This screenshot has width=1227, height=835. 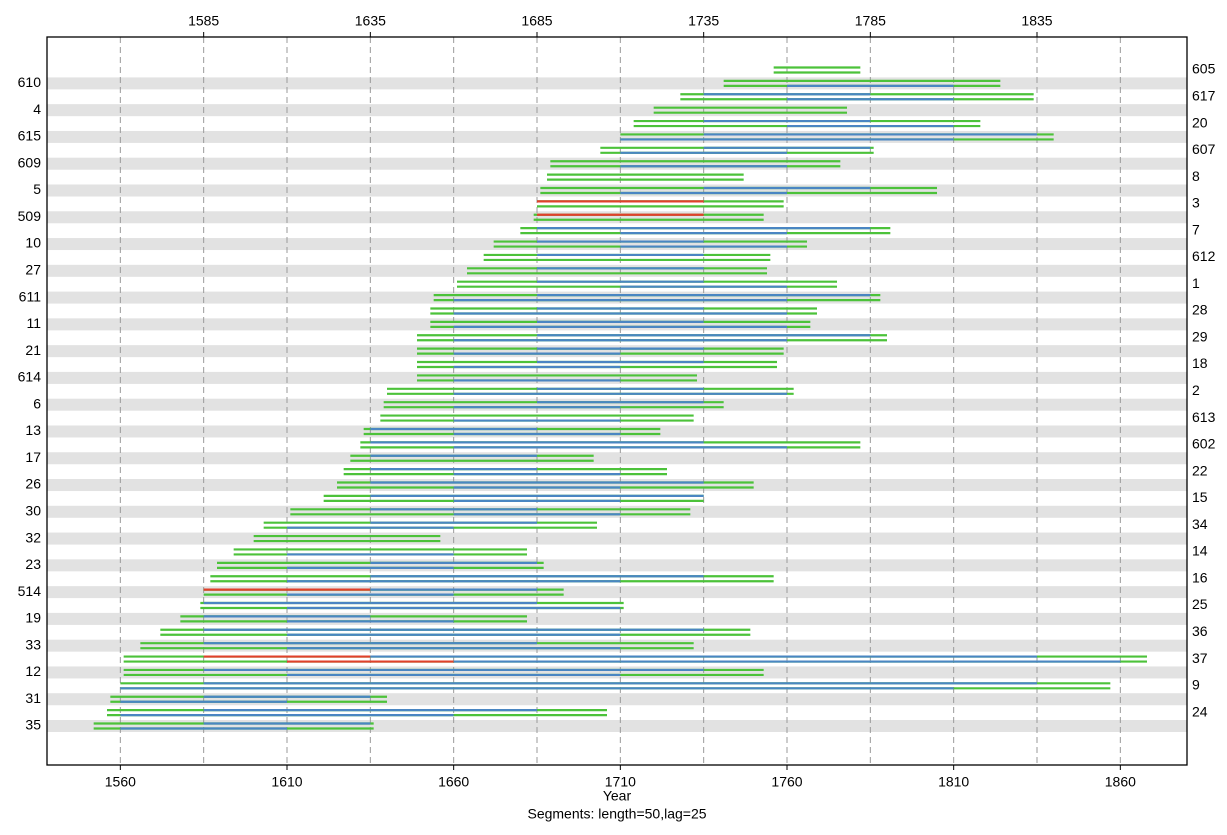 I want to click on series-label: 8, so click(x=1196, y=176).